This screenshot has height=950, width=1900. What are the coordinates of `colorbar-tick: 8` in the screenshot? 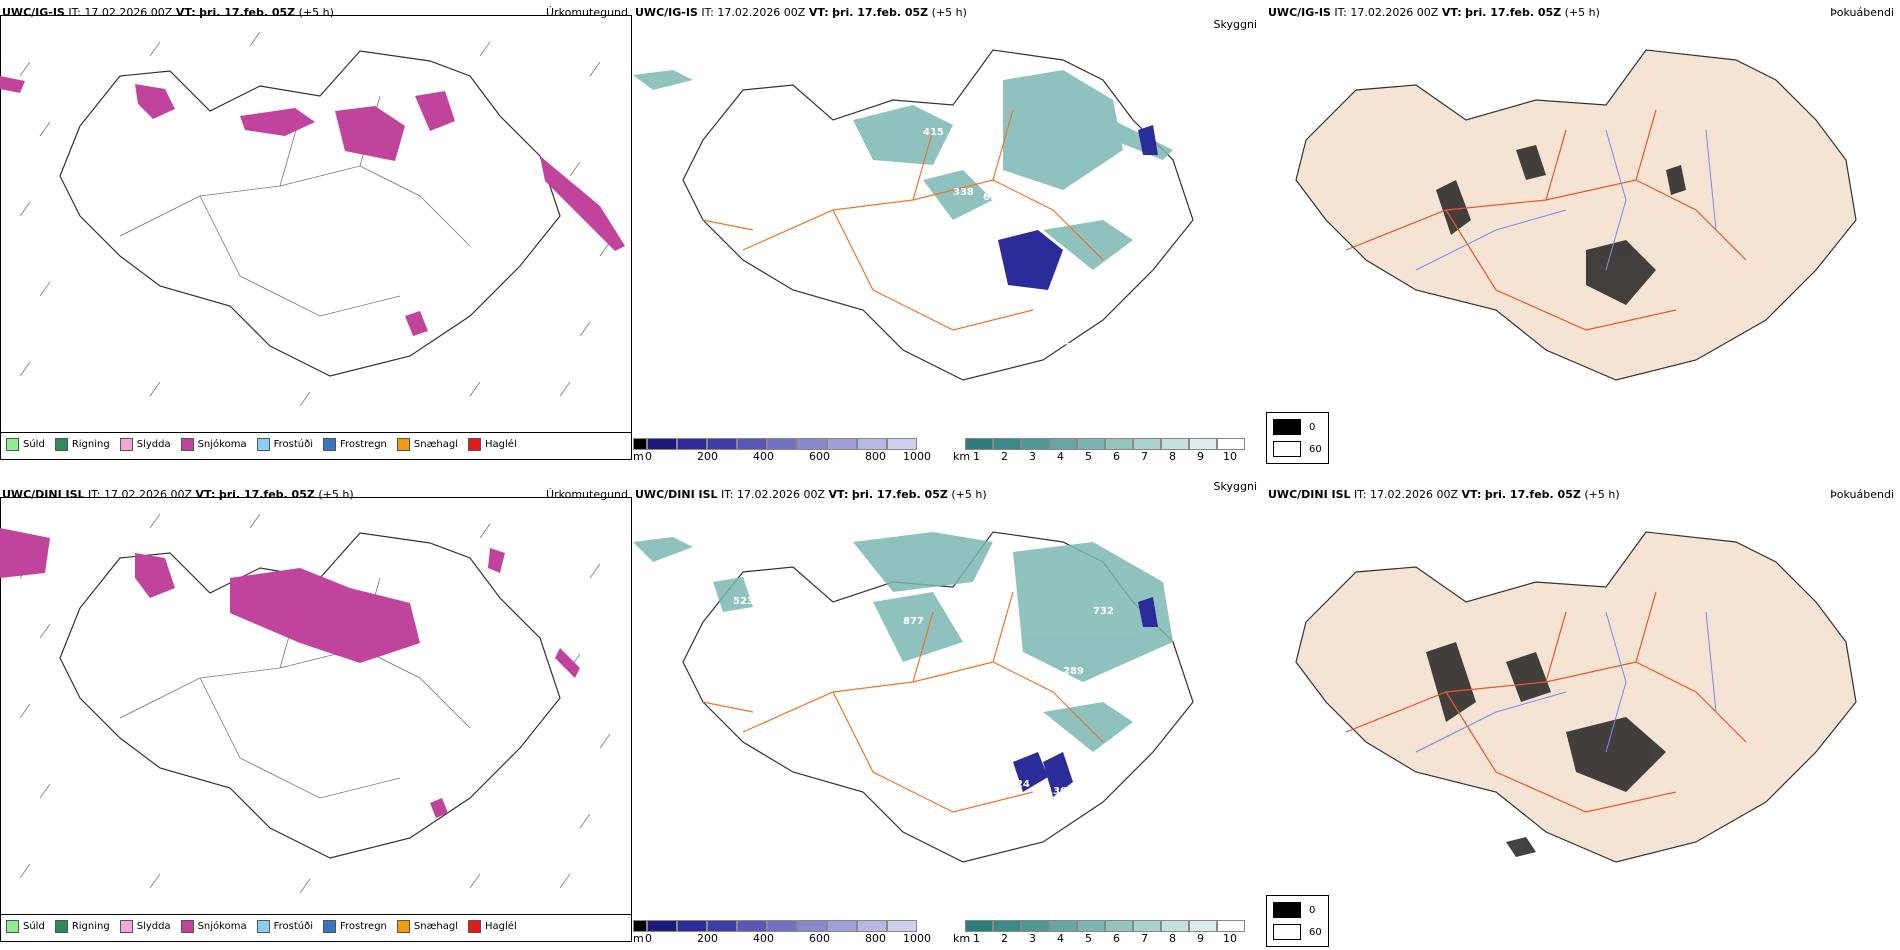 It's located at (1172, 456).